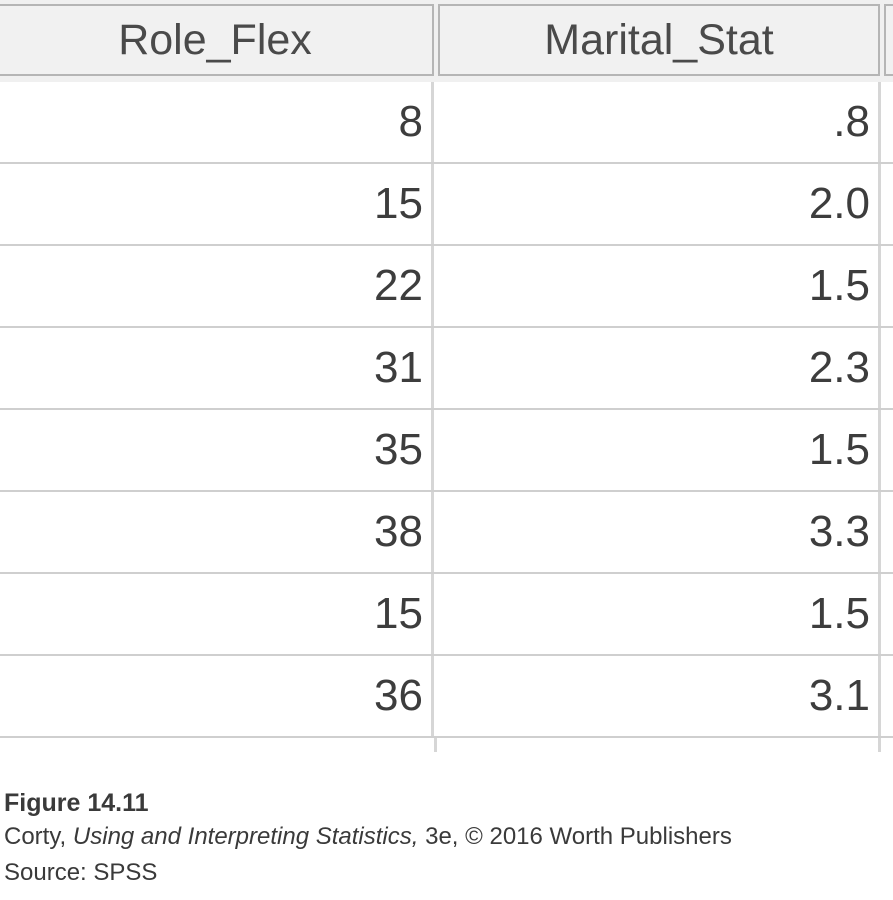 Image resolution: width=893 pixels, height=900 pixels. I want to click on table-row: 31 2.3, so click(446, 369).